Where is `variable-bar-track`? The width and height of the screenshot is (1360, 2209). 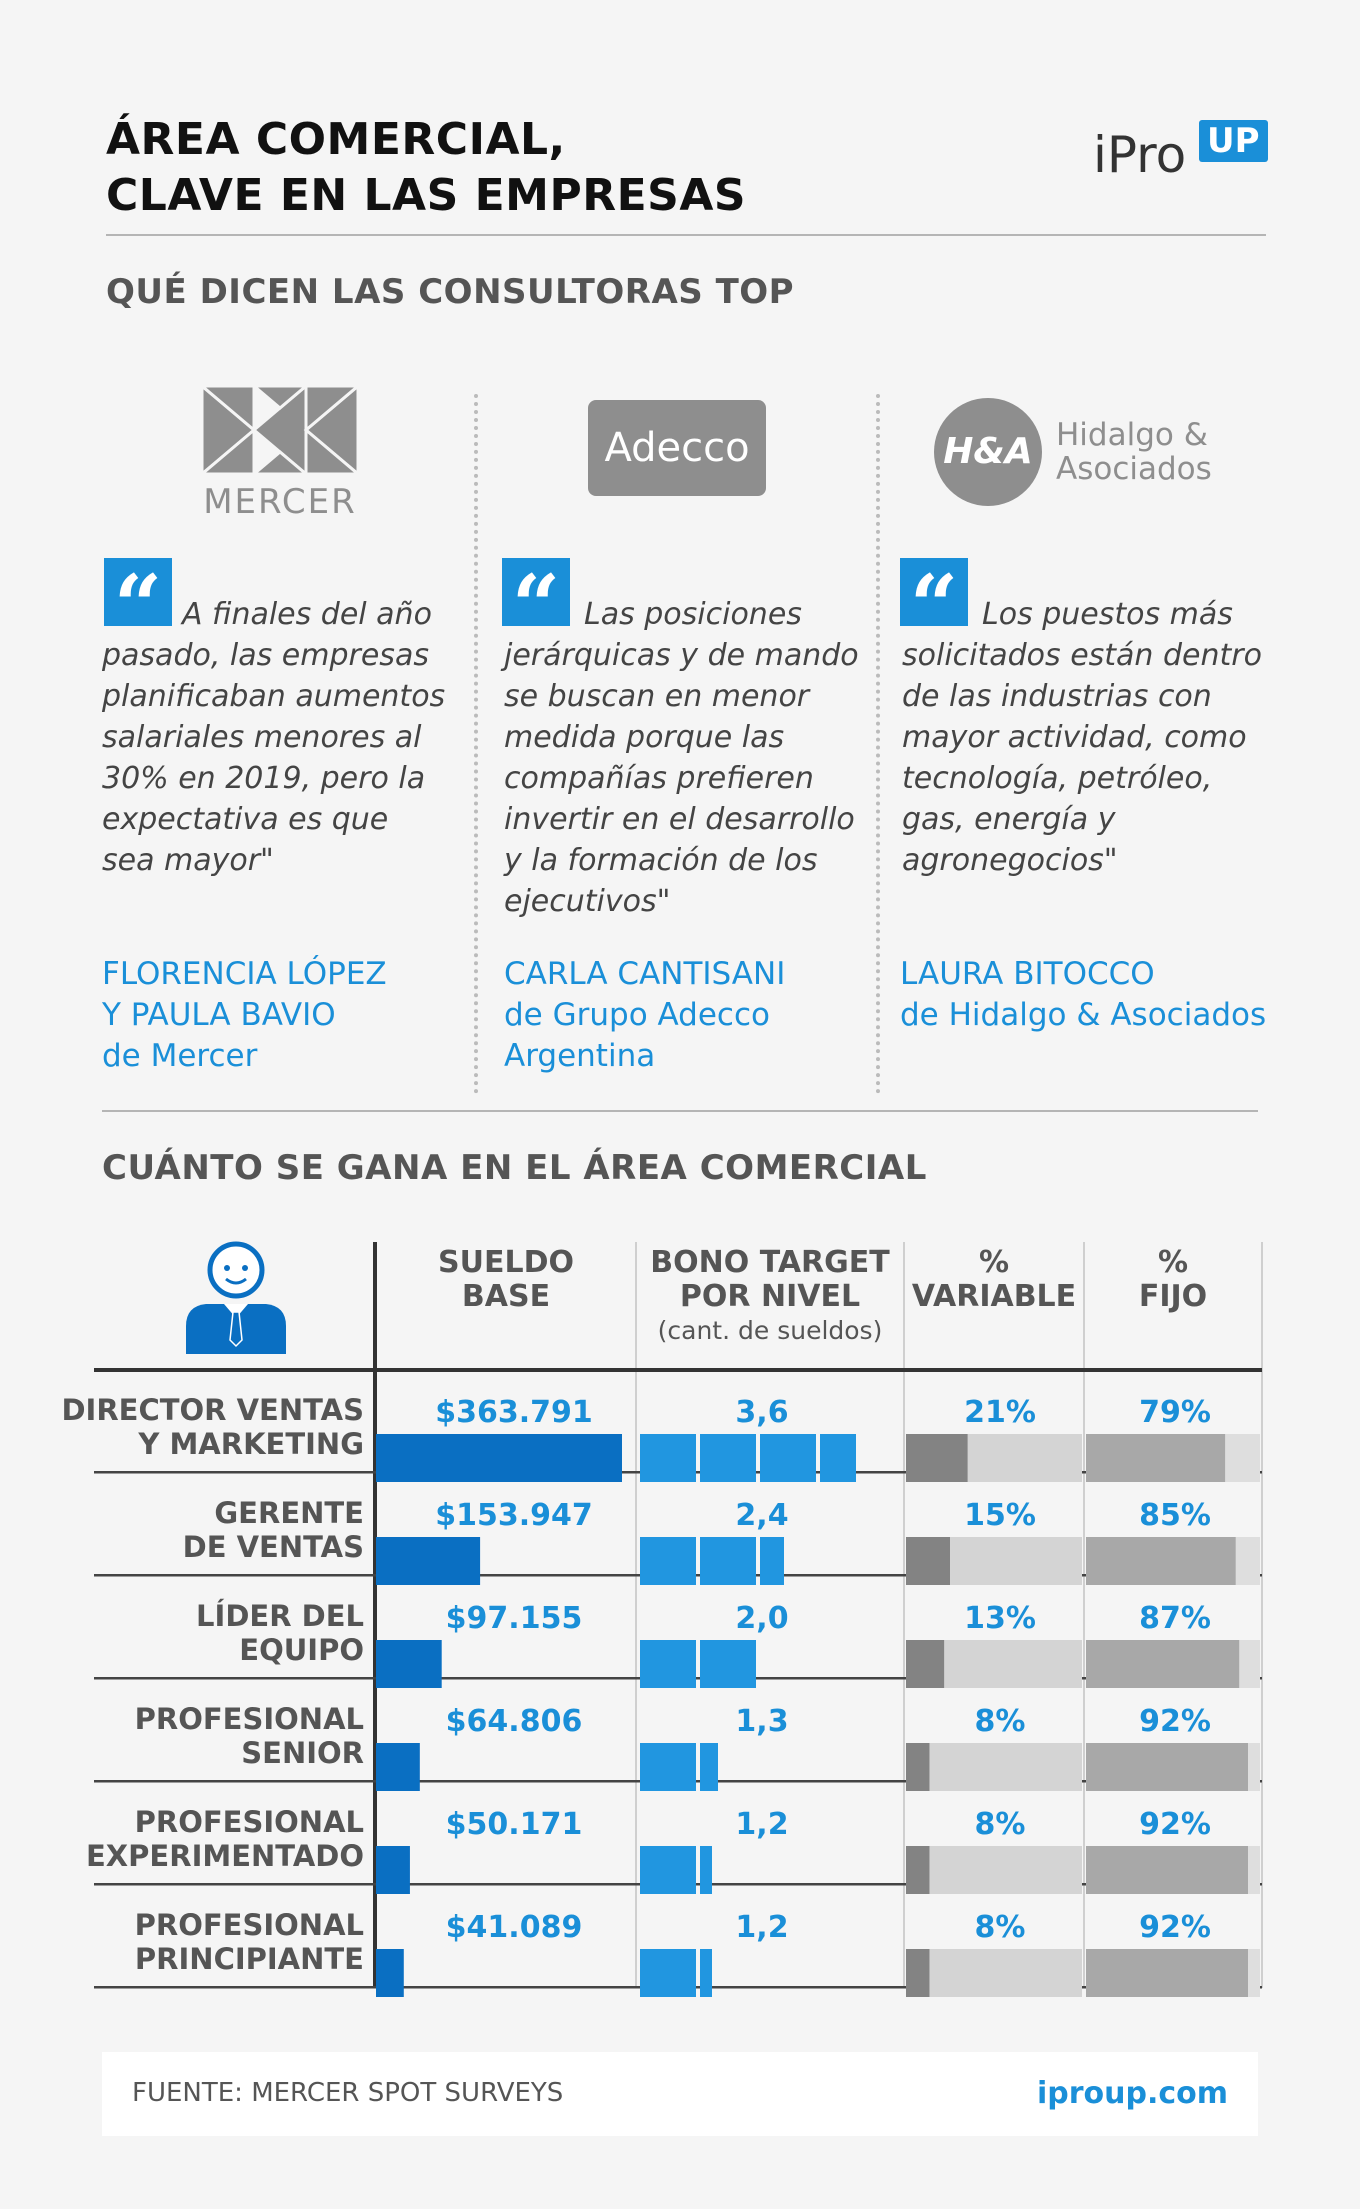
variable-bar-track is located at coordinates (994, 1767).